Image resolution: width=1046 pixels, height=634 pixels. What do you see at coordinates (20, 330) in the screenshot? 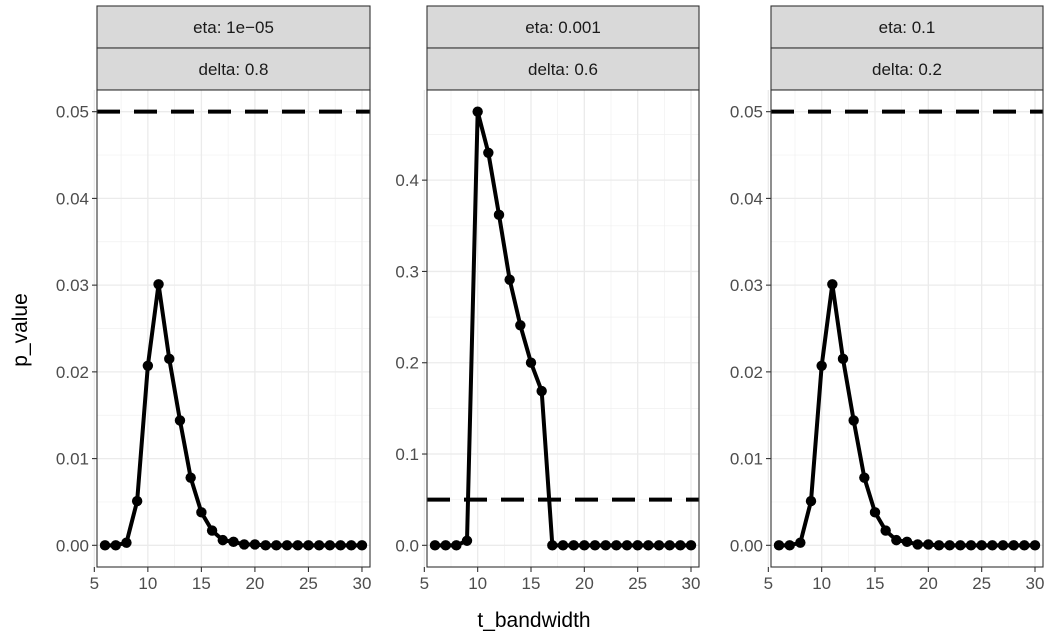
I see `y-axis-title: p_value` at bounding box center [20, 330].